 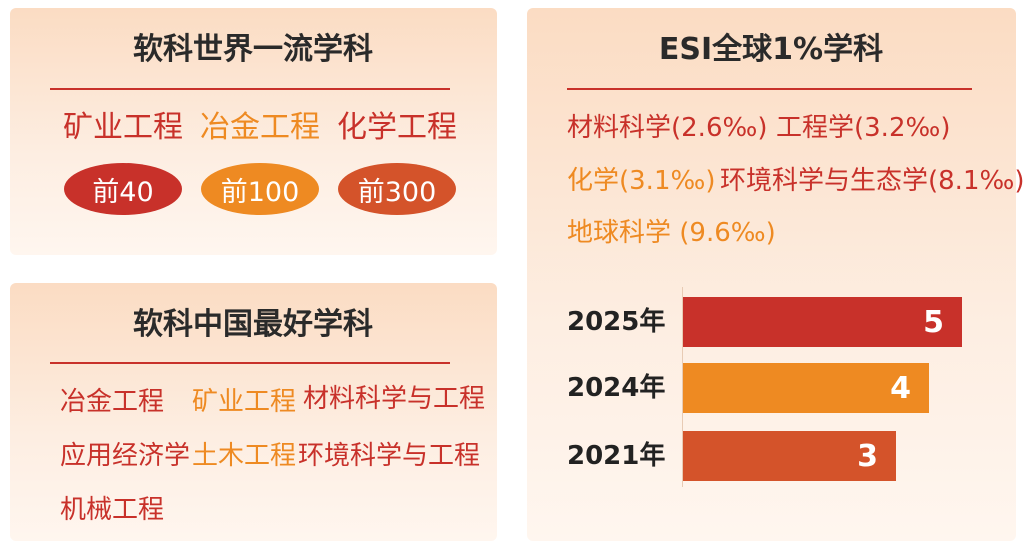 What do you see at coordinates (671, 233) in the screenshot?
I see `subject: 地球科学 (9.6‰)` at bounding box center [671, 233].